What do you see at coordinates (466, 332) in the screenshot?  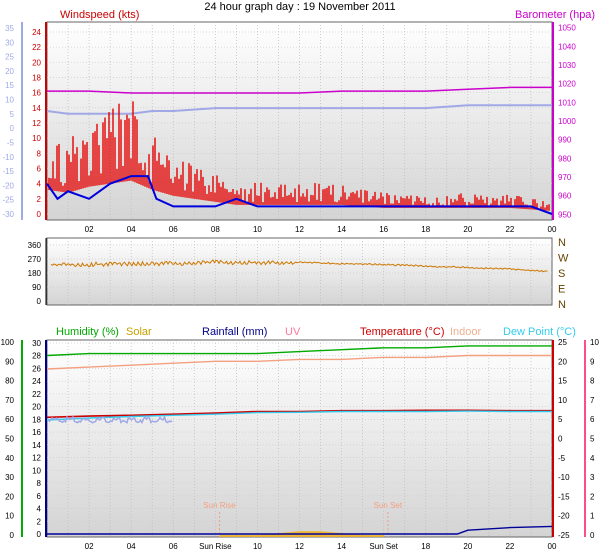 I see `indoor-label: Indoor` at bounding box center [466, 332].